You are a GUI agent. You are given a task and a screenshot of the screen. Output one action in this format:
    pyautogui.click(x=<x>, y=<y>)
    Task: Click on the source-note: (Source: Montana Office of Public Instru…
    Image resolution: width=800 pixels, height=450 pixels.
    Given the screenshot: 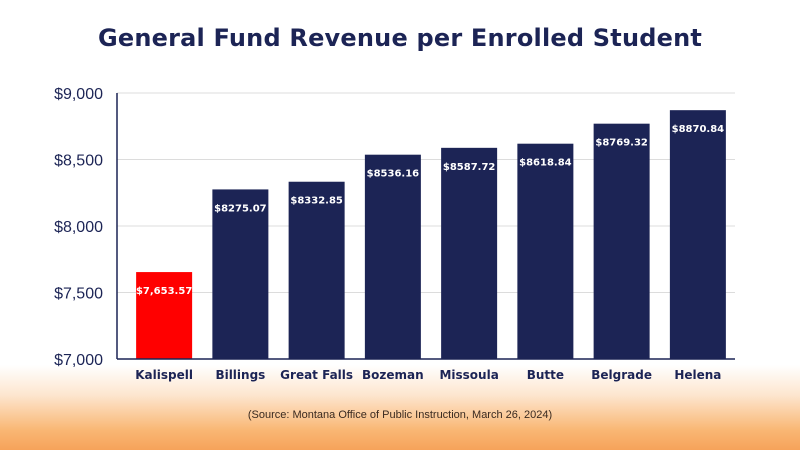 What is the action you would take?
    pyautogui.click(x=400, y=415)
    